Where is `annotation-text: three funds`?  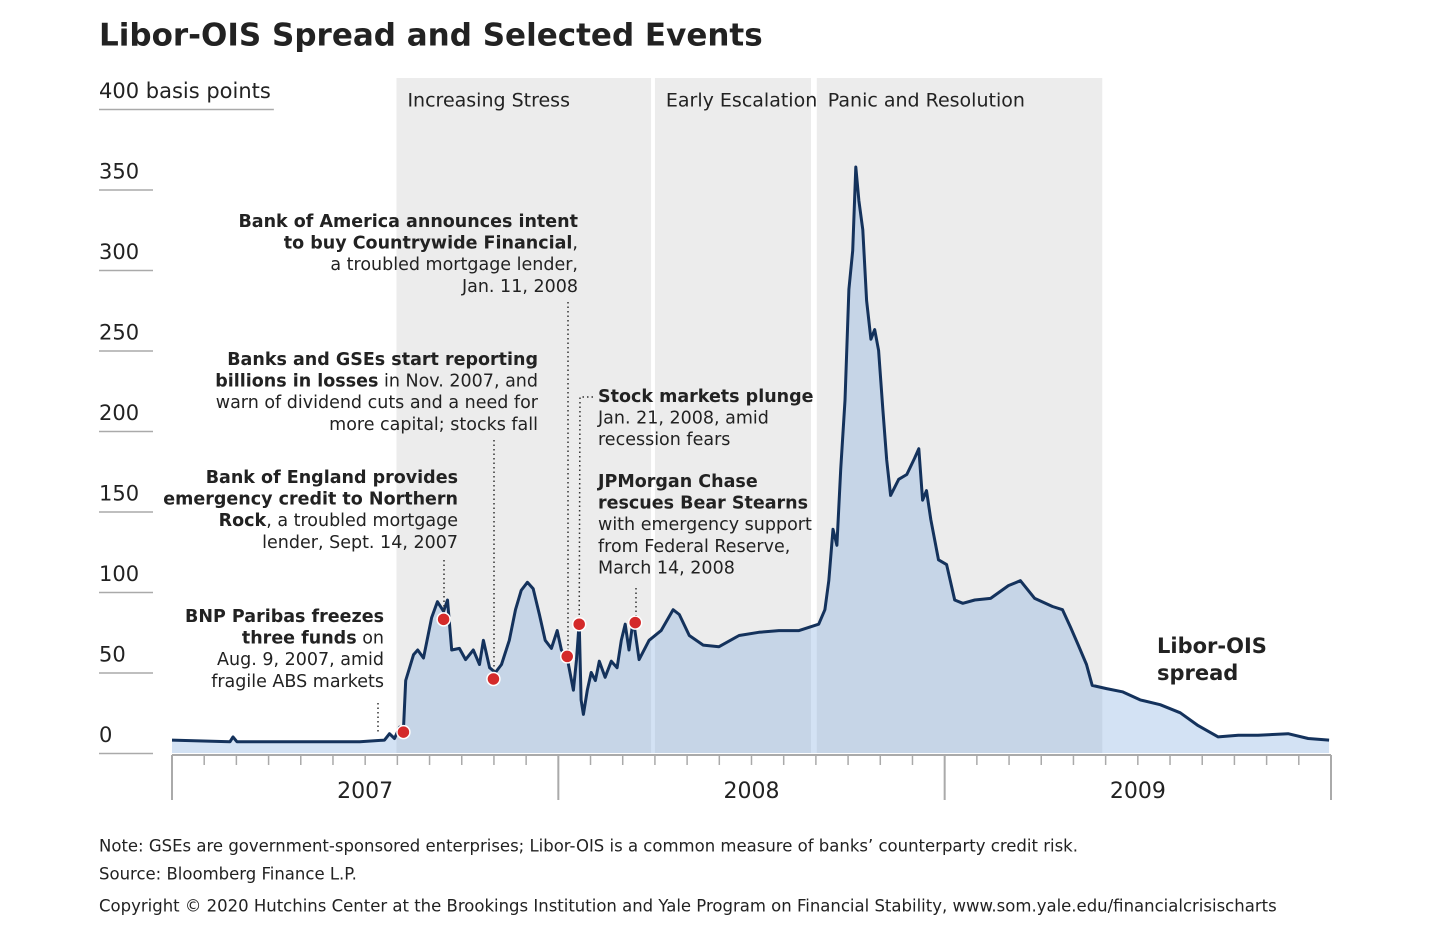
annotation-text: three funds is located at coordinates (299, 639).